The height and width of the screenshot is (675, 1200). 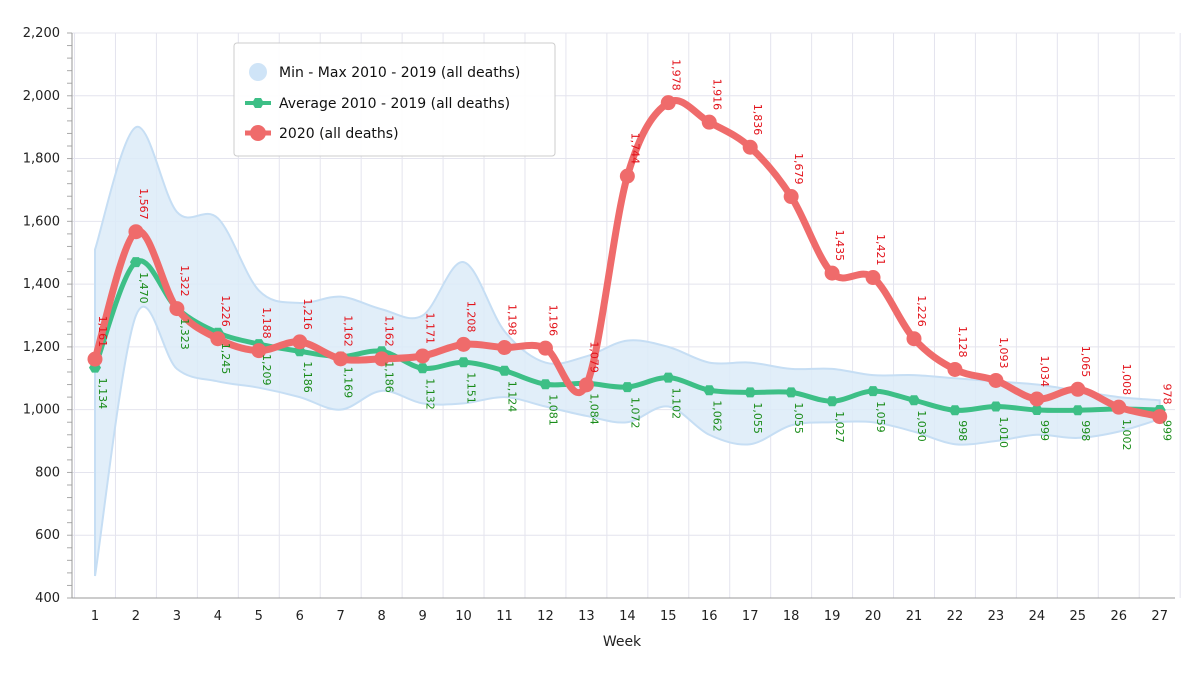 I want to click on average-data-label: 1,027, so click(x=839, y=427).